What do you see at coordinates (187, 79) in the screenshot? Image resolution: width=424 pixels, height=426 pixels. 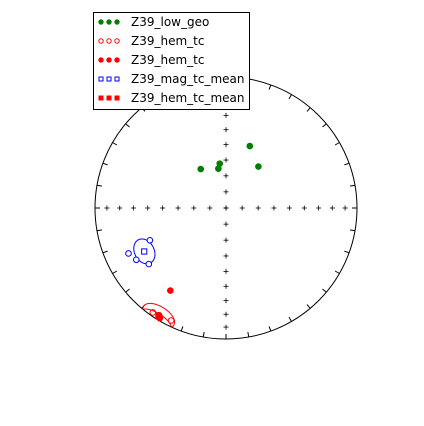 I see `legend-label: Z39_mag_tc_mean` at bounding box center [187, 79].